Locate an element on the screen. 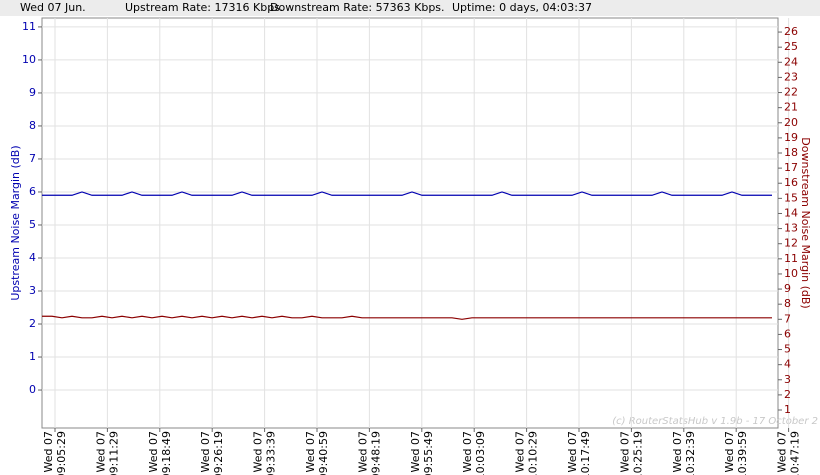 The width and height of the screenshot is (820, 475). y2-tick-label: 2 is located at coordinates (787, 394).